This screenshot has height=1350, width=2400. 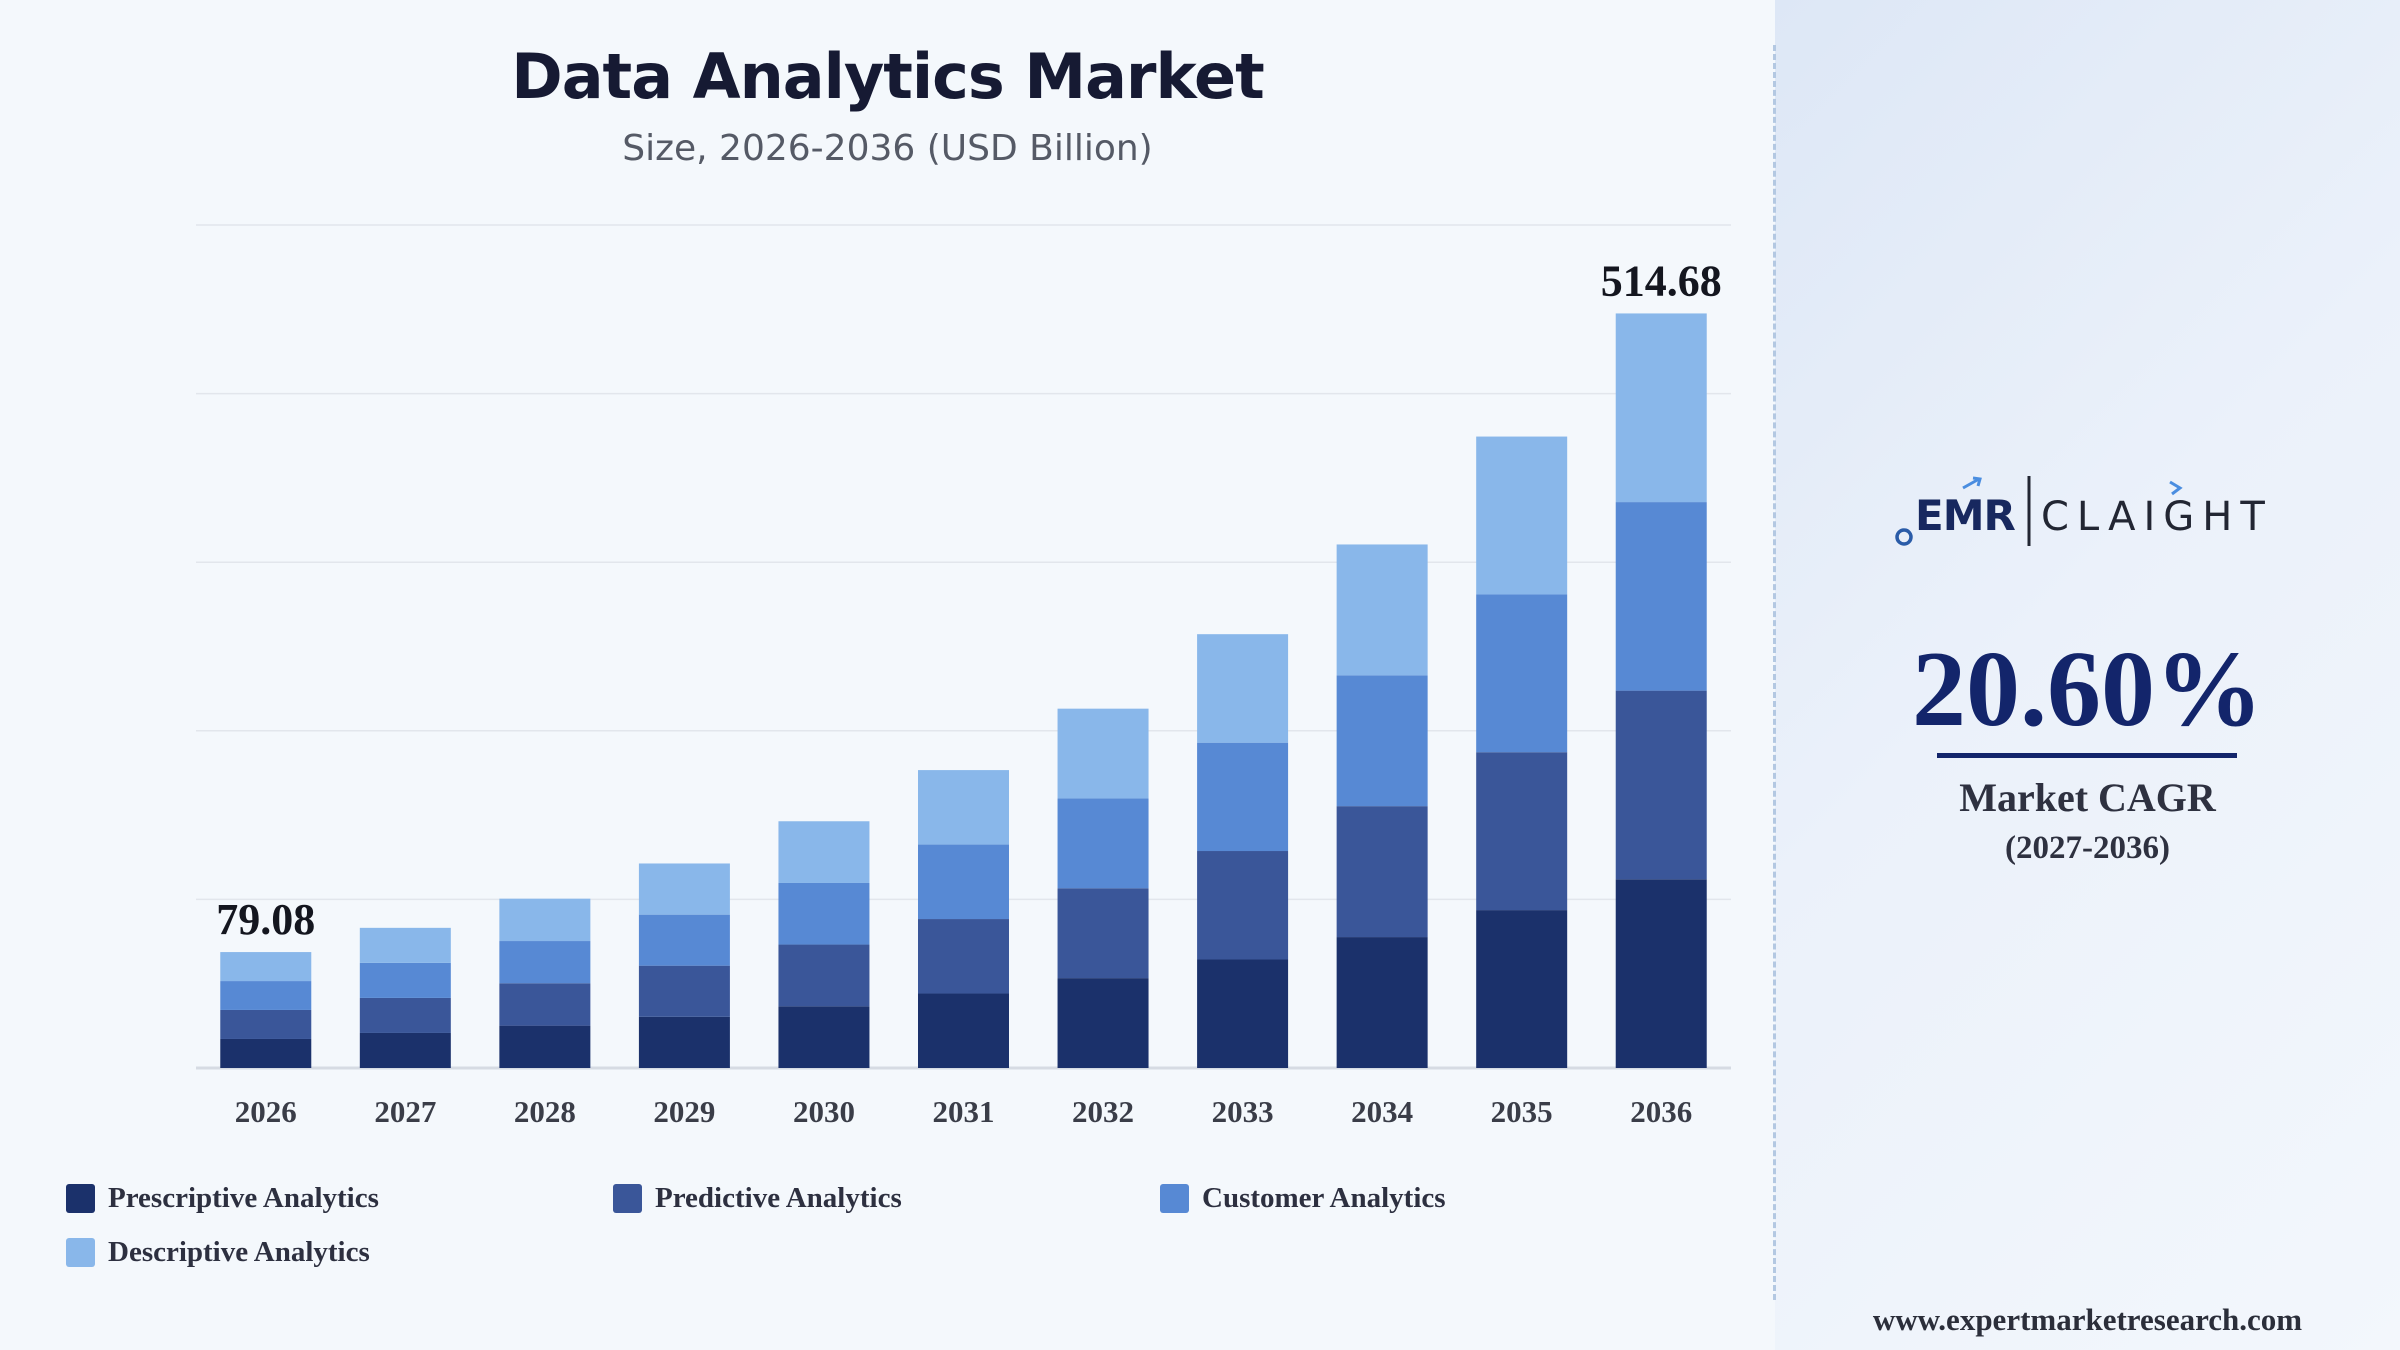 I want to click on legend-item: Descriptive Analytics, so click(x=339, y=1252).